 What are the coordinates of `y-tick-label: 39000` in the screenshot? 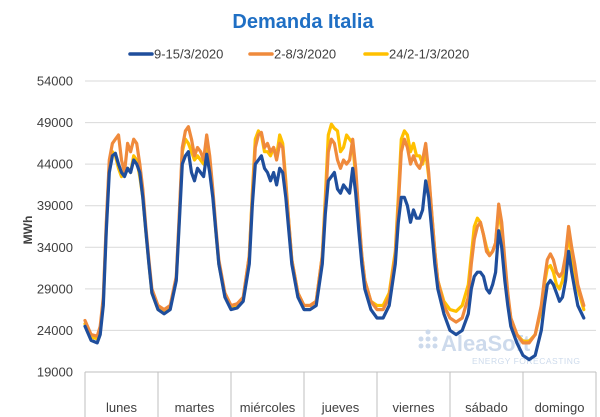 It's located at (55, 205).